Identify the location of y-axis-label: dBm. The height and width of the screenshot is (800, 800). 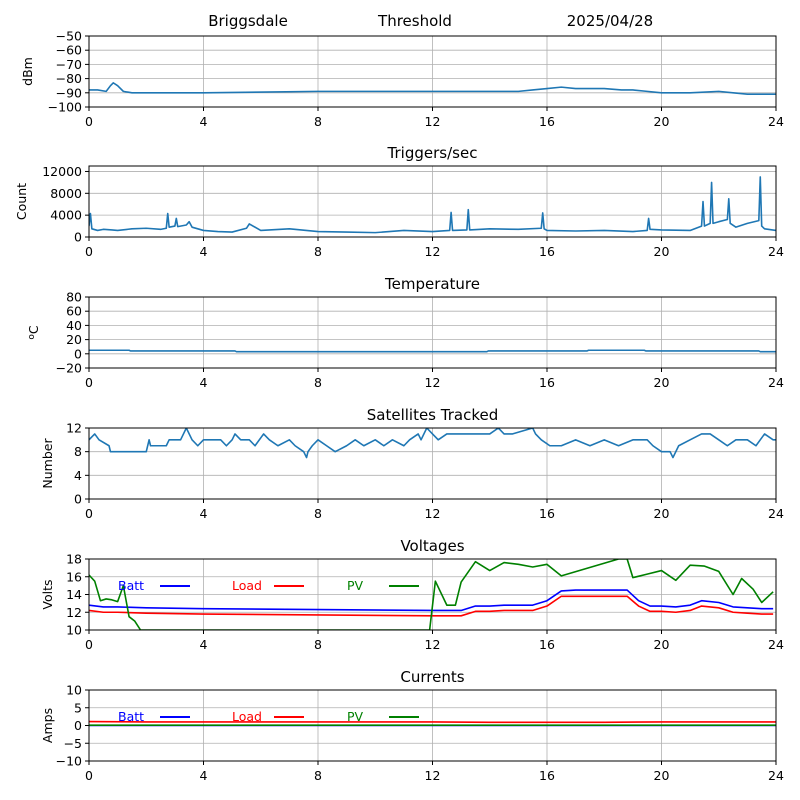
(27, 71).